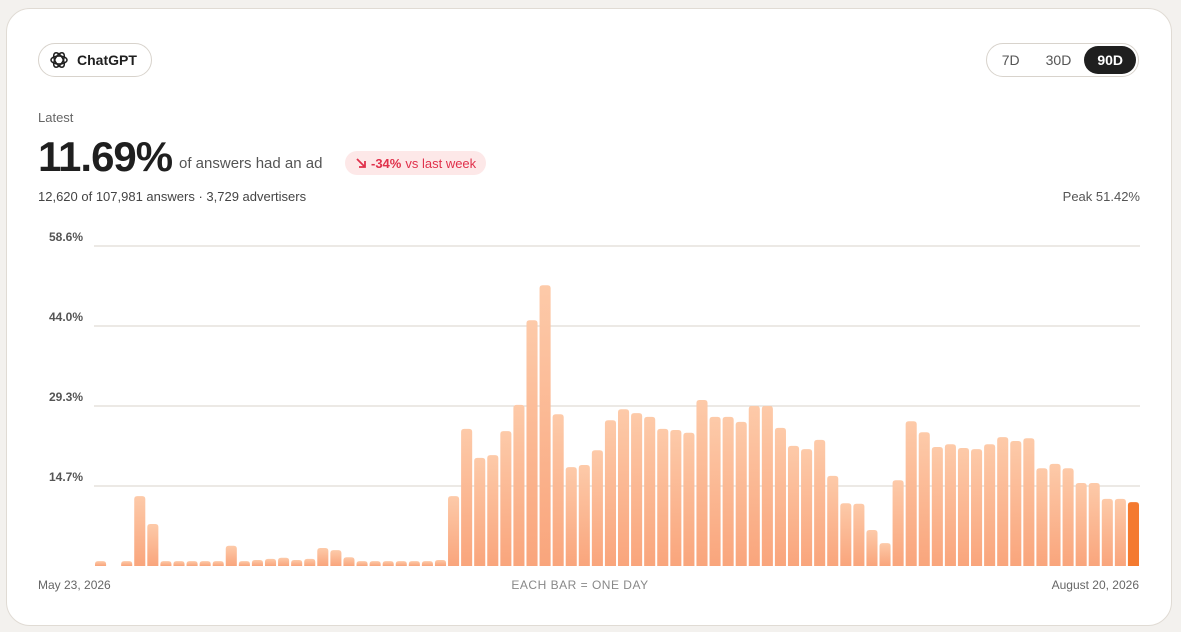 The image size is (1181, 632). What do you see at coordinates (1101, 196) in the screenshot?
I see `peak: Peak 51.42%` at bounding box center [1101, 196].